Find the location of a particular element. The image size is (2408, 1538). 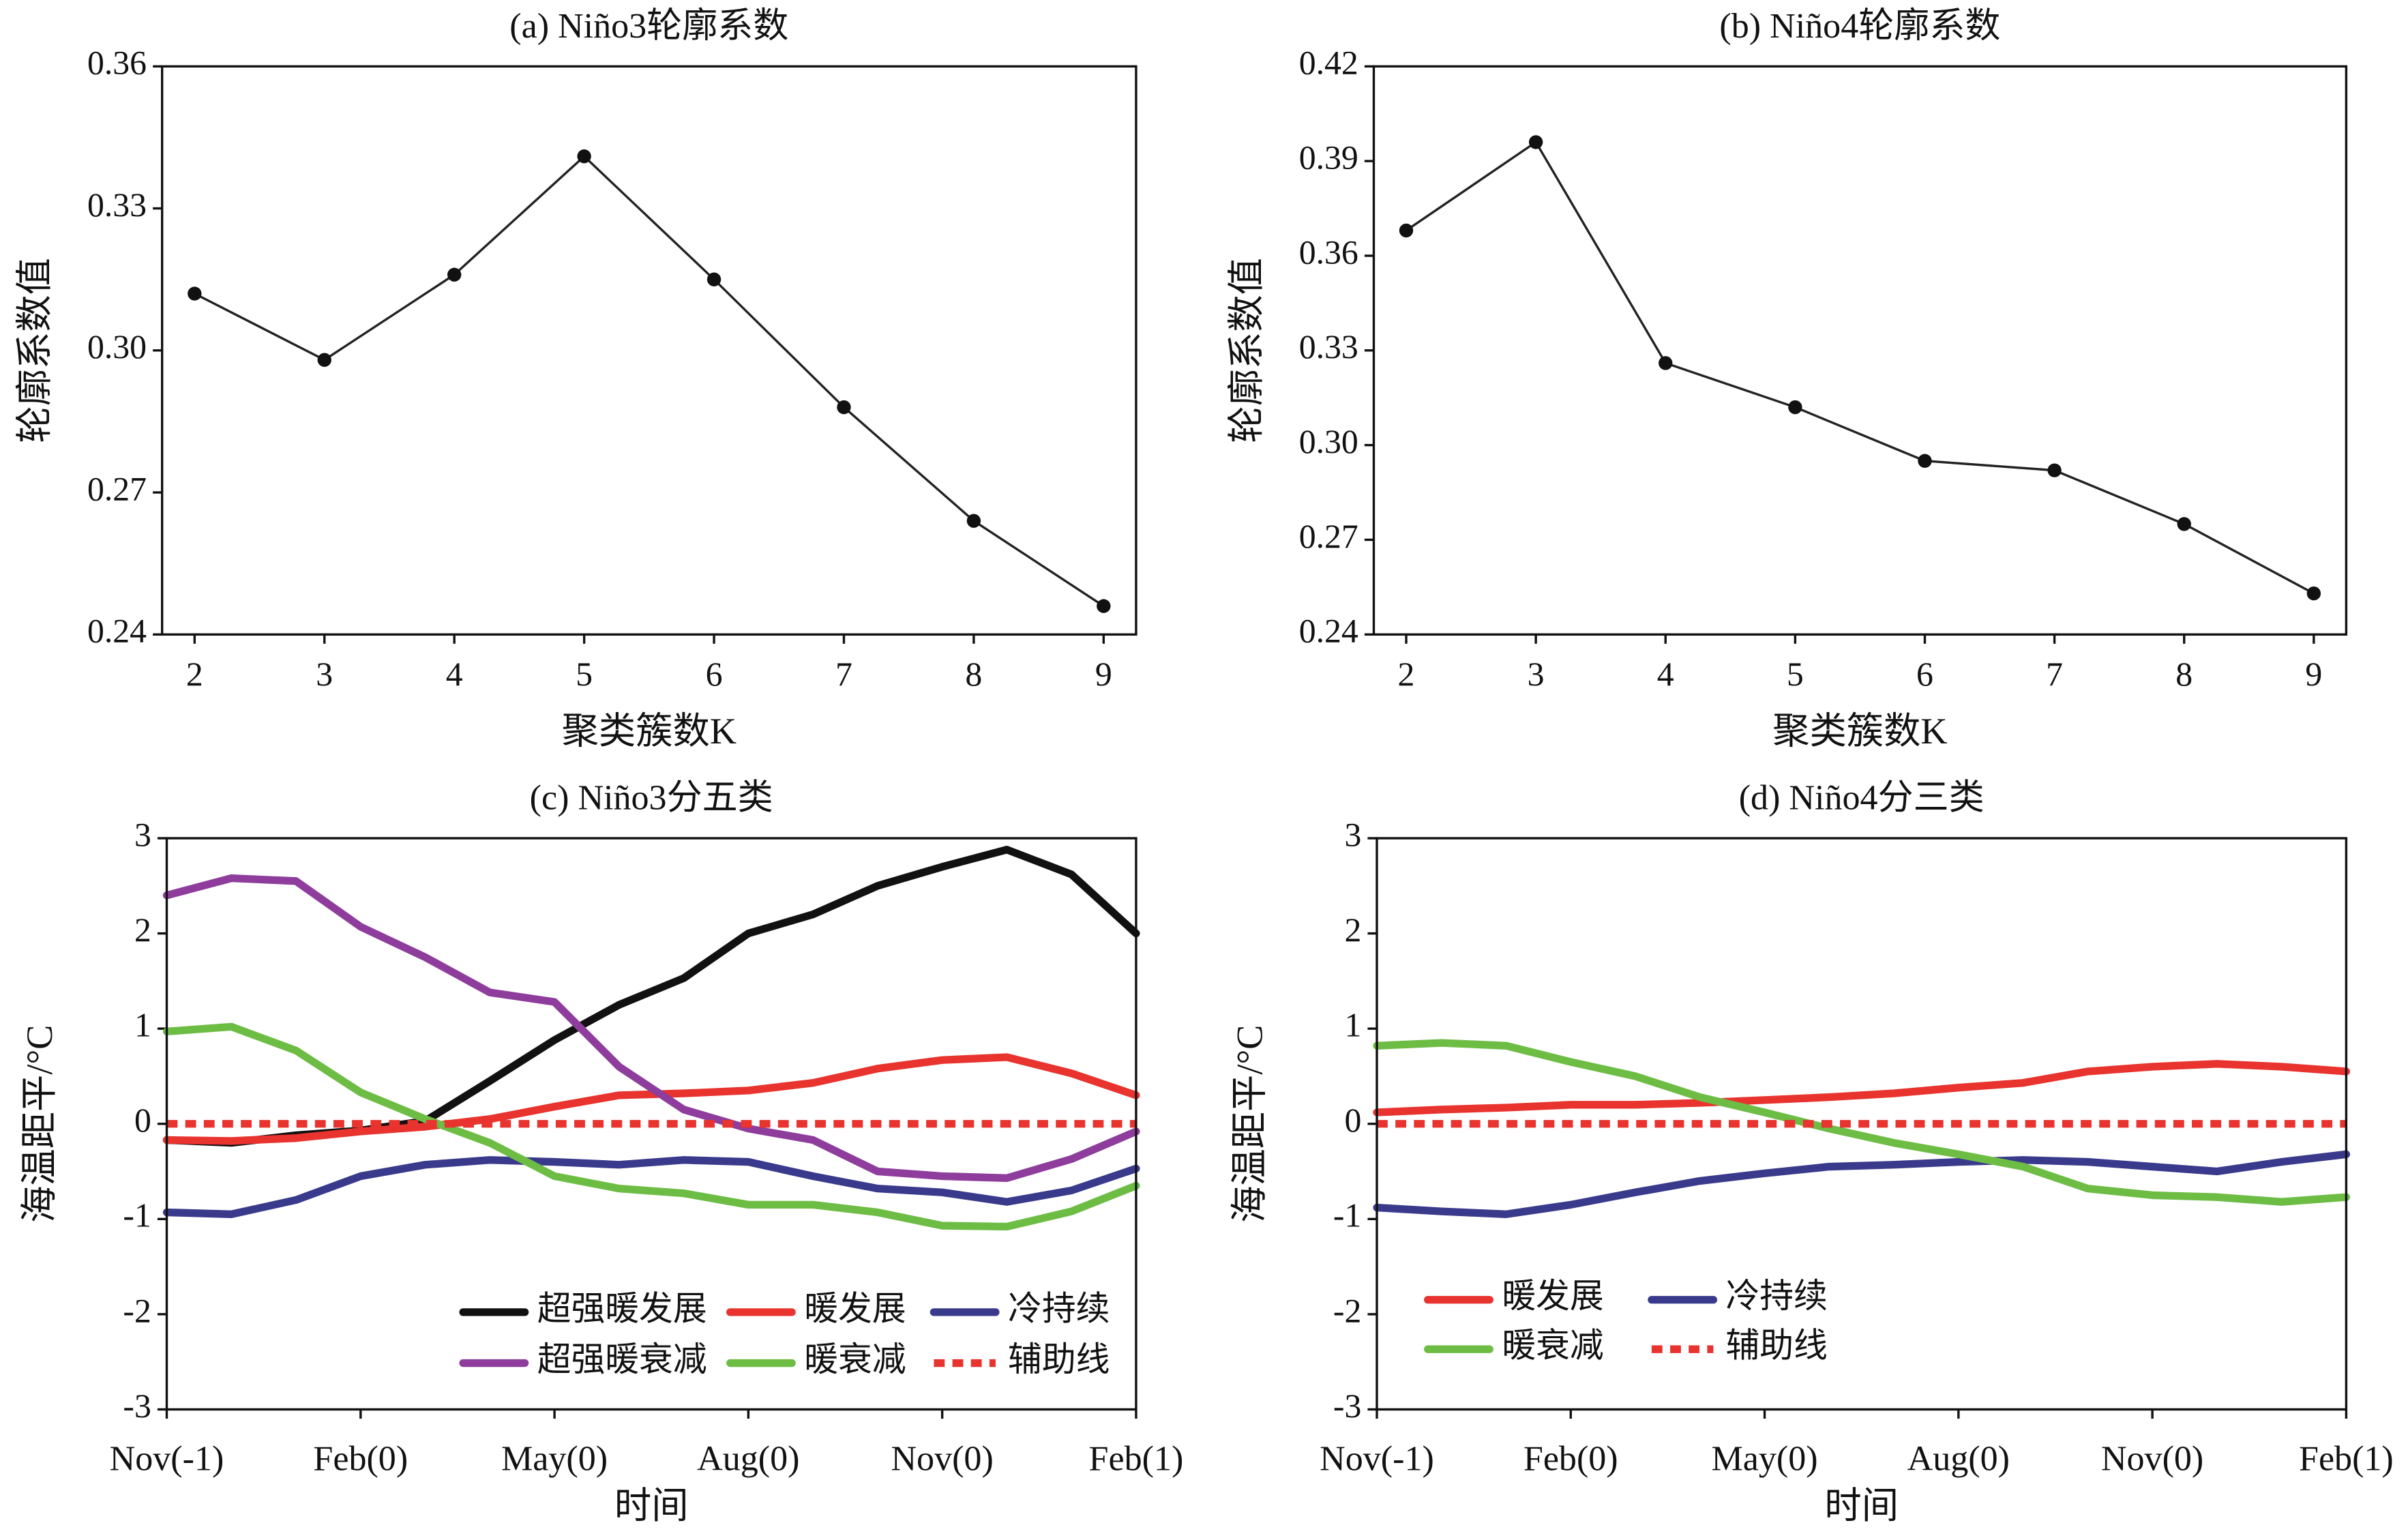

y-tick-label: 0.42 is located at coordinates (1328, 63).